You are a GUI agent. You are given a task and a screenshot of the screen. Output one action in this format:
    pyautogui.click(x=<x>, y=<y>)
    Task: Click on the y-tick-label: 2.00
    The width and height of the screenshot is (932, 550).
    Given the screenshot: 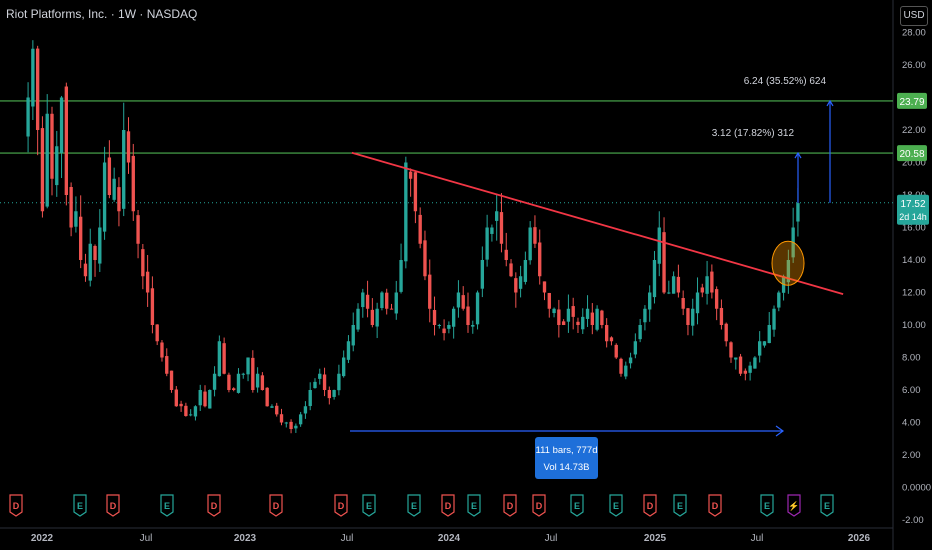 What is the action you would take?
    pyautogui.click(x=911, y=455)
    